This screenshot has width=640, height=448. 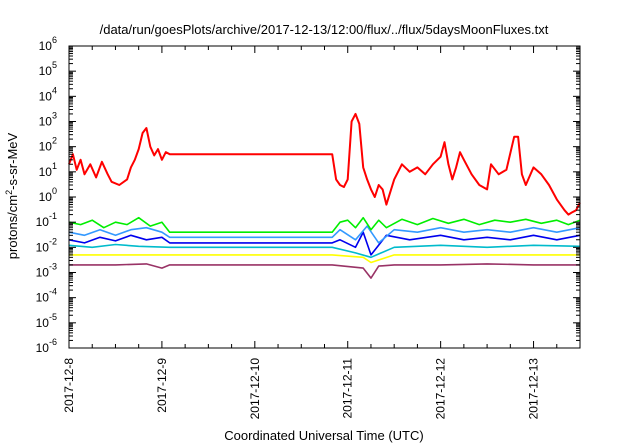 I want to click on y-tick-label: 10⁻², so click(x=46, y=245).